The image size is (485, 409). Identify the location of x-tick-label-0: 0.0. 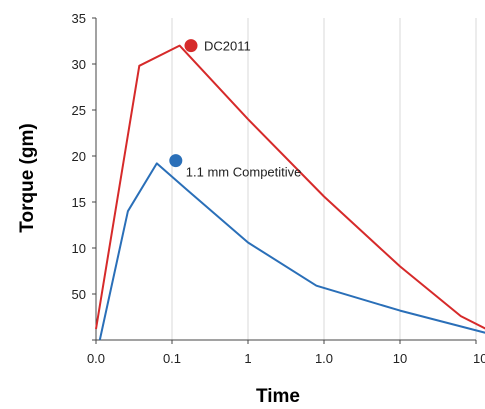
(96, 358).